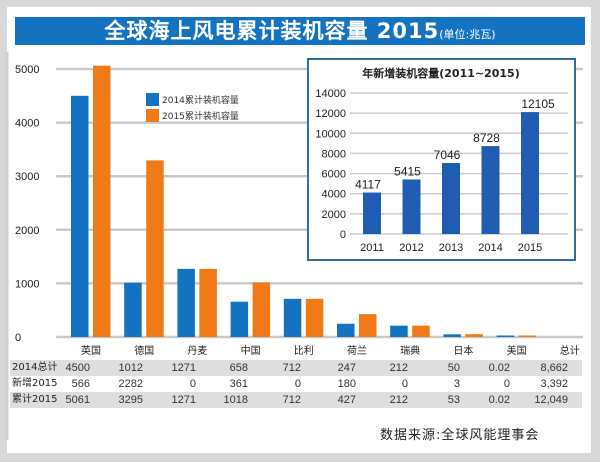 The width and height of the screenshot is (600, 462). I want to click on legend: 2014累计装机容量 2015累计装机容量, so click(192, 107).